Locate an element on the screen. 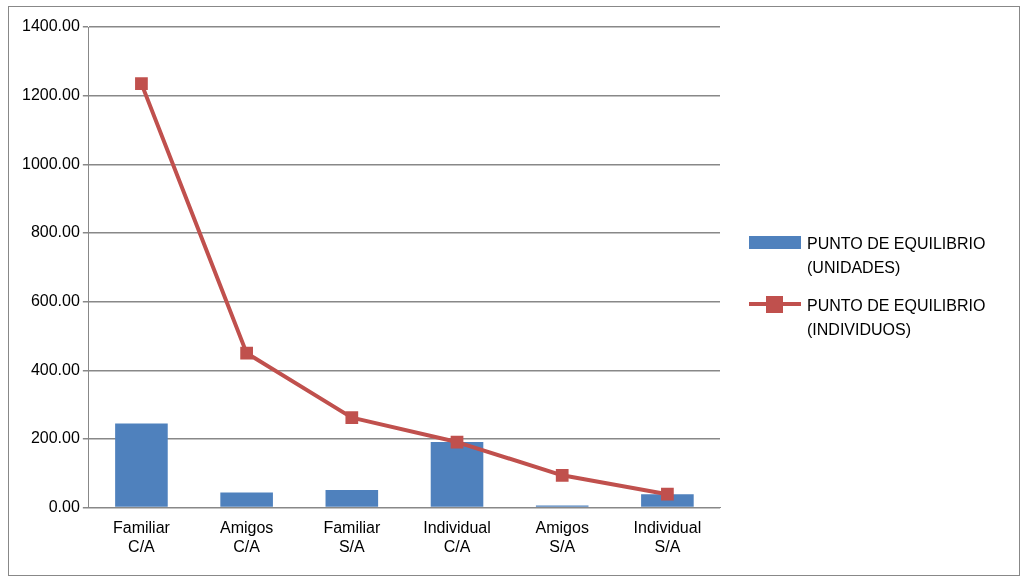 This screenshot has width=1031, height=581. legend-label: PUNTO DE EQUILIBRIO (UNIDADES) is located at coordinates (897, 256).